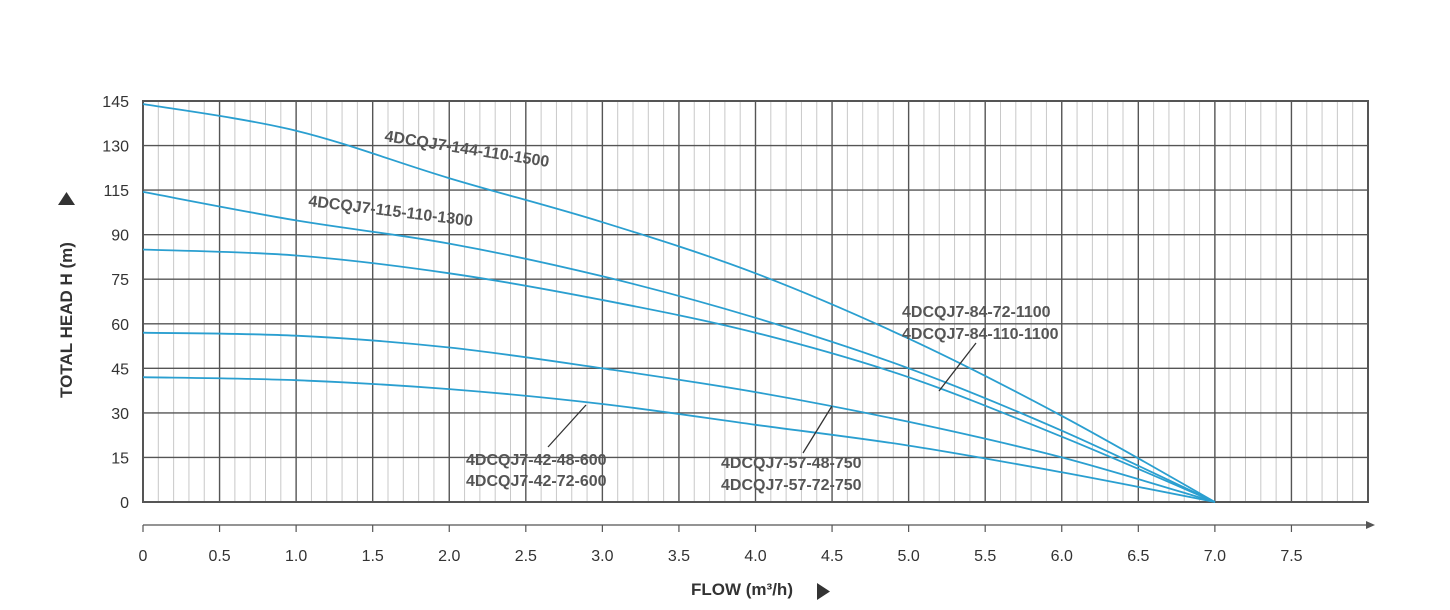 This screenshot has height=610, width=1450. Describe the element at coordinates (124, 503) in the screenshot. I see `y-tick-label: 0` at that location.